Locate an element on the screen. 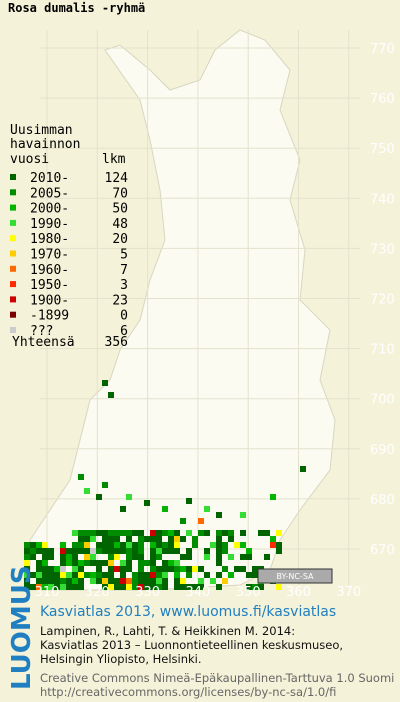 This screenshot has width=400, height=702. legend-count: 23 is located at coordinates (120, 300).